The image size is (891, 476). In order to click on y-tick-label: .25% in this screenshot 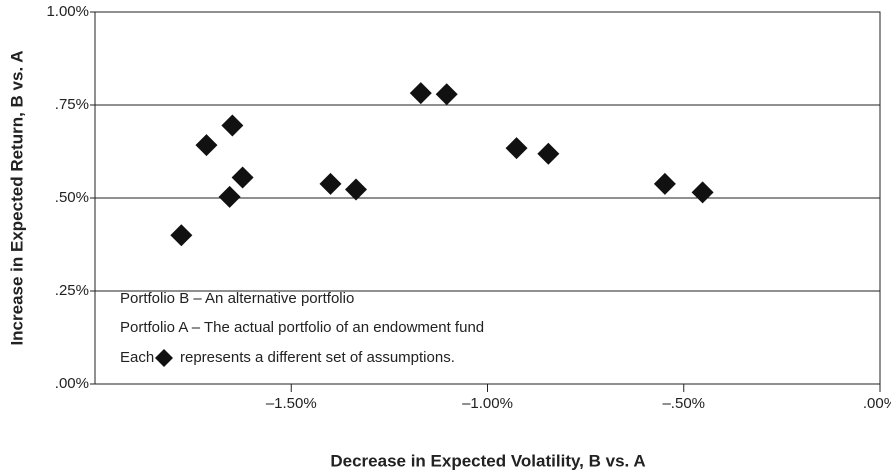, I will do `click(72, 290)`.